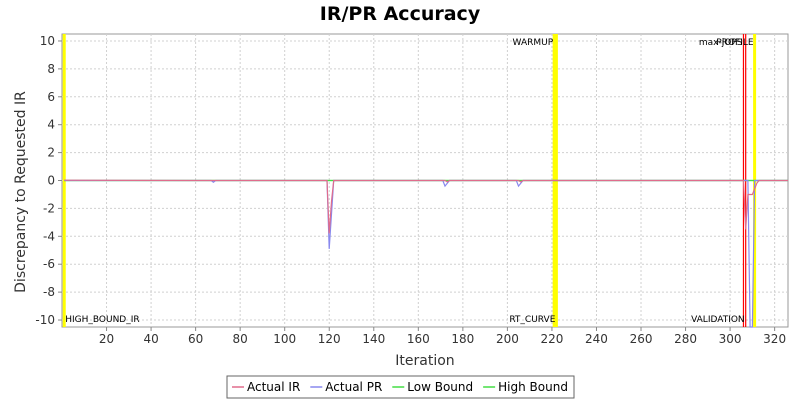 Image resolution: width=800 pixels, height=404 pixels. What do you see at coordinates (418, 339) in the screenshot?
I see `x-tick-label: 160` at bounding box center [418, 339].